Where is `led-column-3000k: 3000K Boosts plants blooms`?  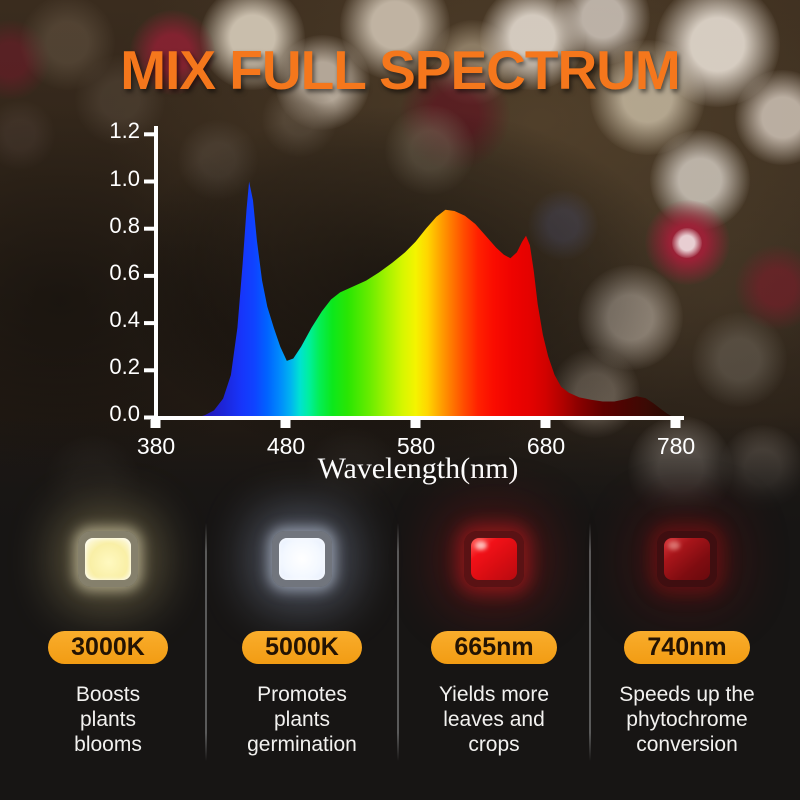
led-column-3000k: 3000K Boosts plants blooms is located at coordinates (108, 631).